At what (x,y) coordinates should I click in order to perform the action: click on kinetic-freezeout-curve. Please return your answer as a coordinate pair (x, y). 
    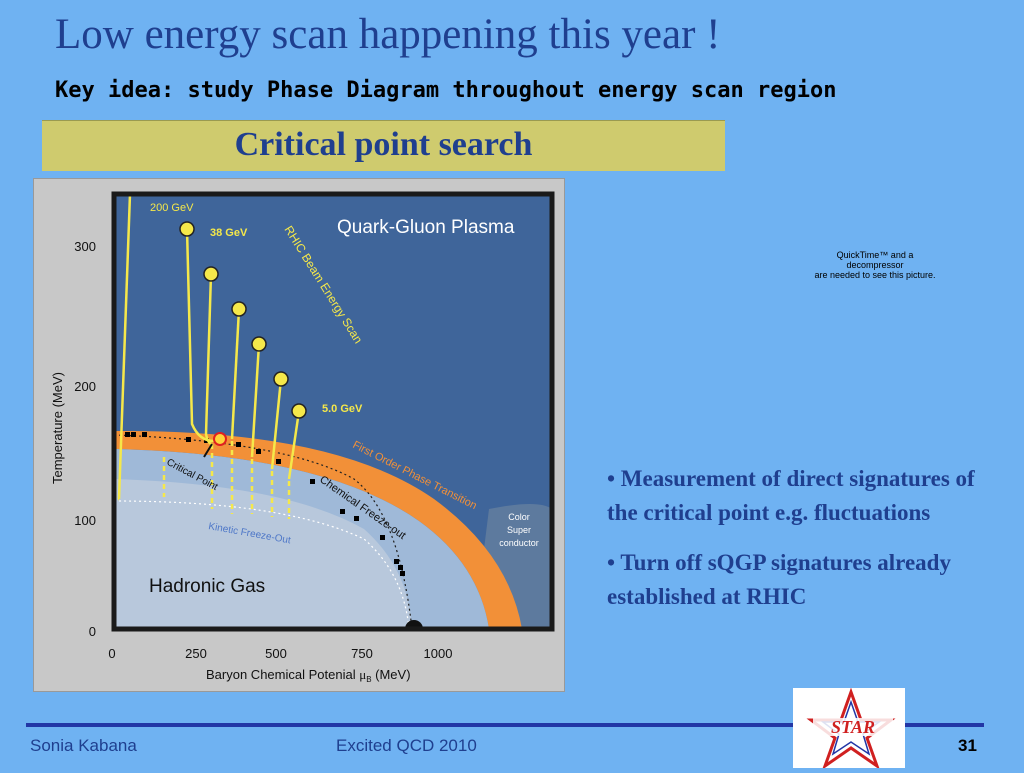
    Looking at the image, I should click on (262, 564).